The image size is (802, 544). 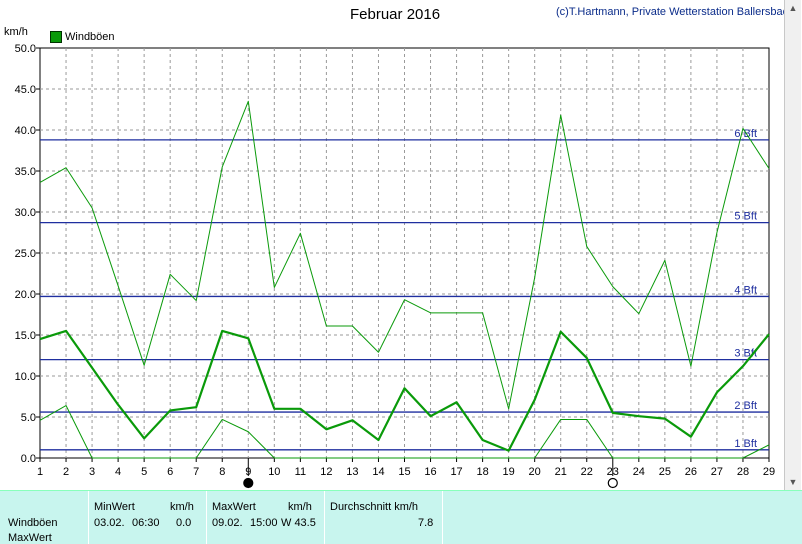 What do you see at coordinates (40, 472) in the screenshot?
I see `x-tick-label: 1` at bounding box center [40, 472].